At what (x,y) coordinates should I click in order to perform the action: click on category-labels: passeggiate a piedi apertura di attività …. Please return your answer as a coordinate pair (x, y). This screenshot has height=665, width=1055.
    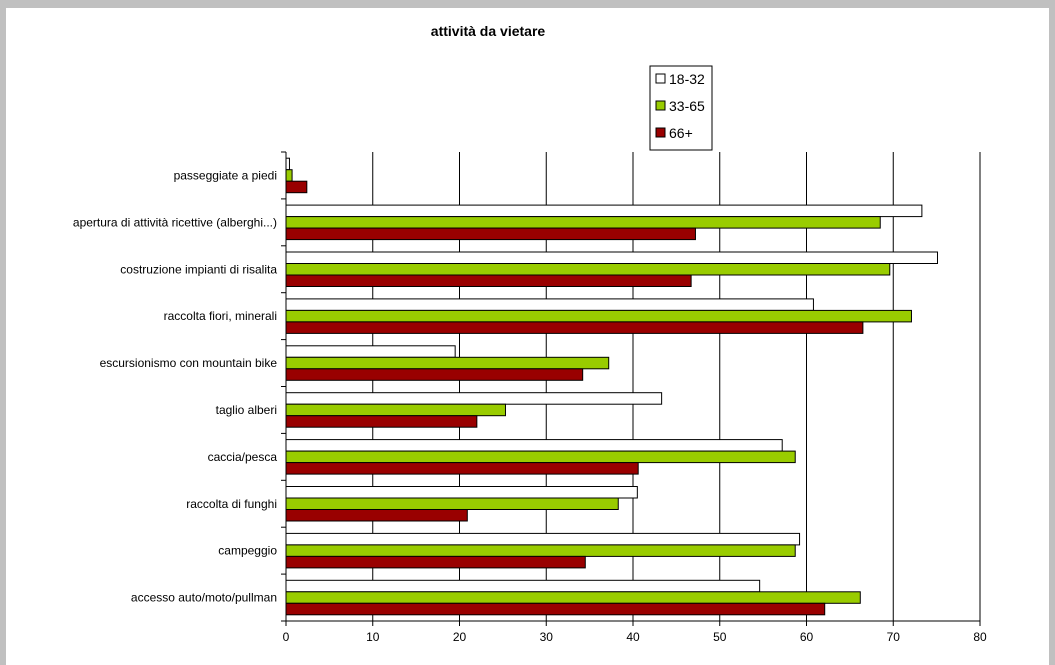
    Looking at the image, I should click on (175, 386).